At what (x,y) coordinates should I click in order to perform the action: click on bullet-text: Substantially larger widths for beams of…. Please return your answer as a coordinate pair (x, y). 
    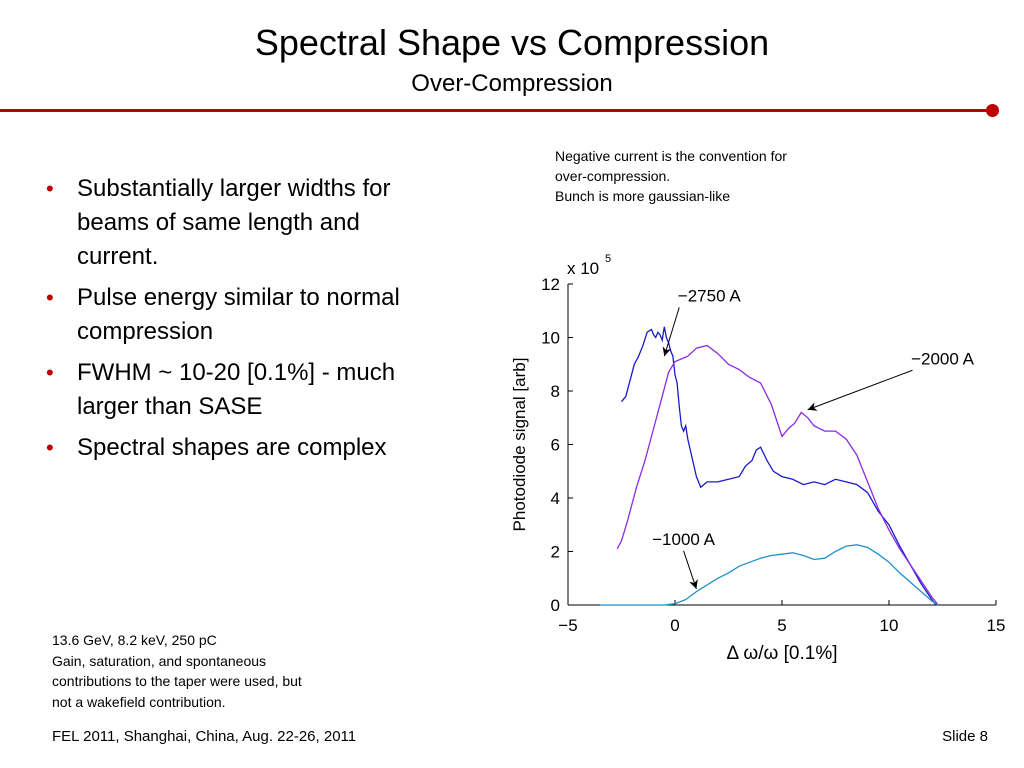
    Looking at the image, I should click on (234, 222).